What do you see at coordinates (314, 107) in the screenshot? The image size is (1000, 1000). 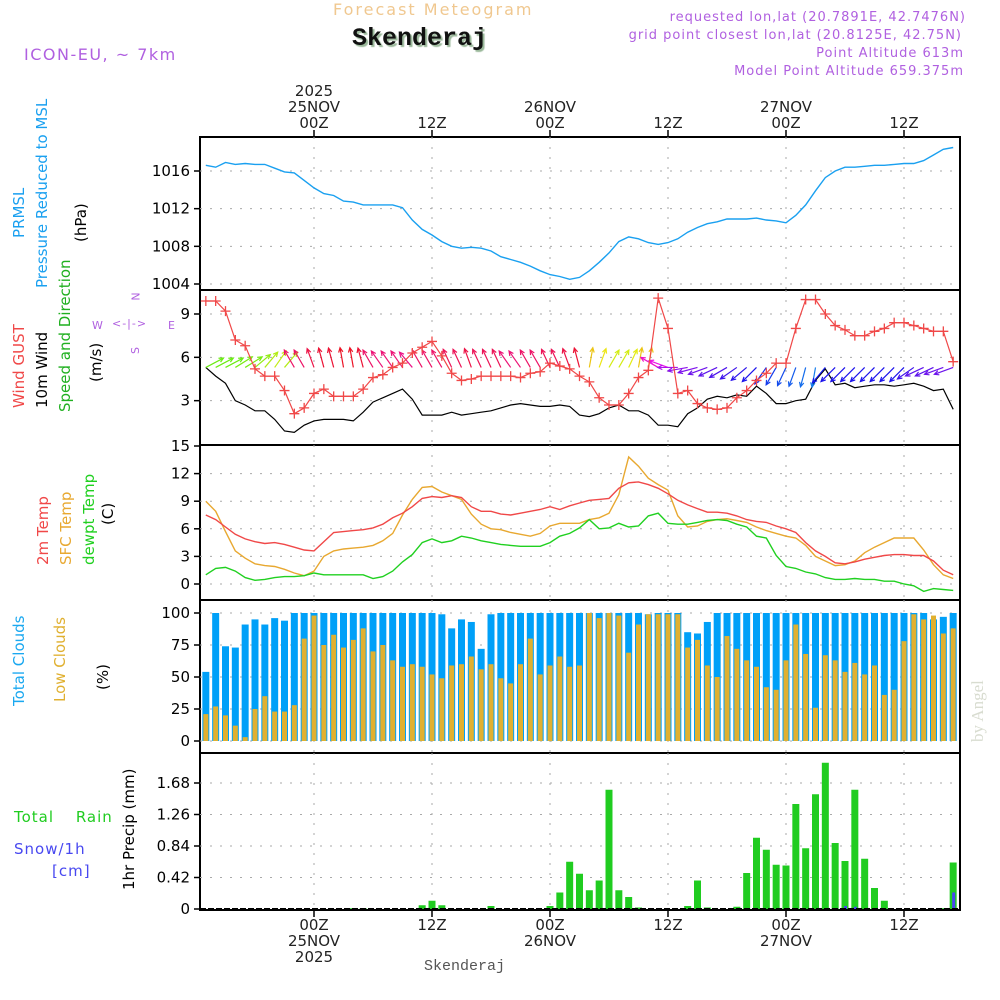 I see `x-tick-label-top: 25NOV` at bounding box center [314, 107].